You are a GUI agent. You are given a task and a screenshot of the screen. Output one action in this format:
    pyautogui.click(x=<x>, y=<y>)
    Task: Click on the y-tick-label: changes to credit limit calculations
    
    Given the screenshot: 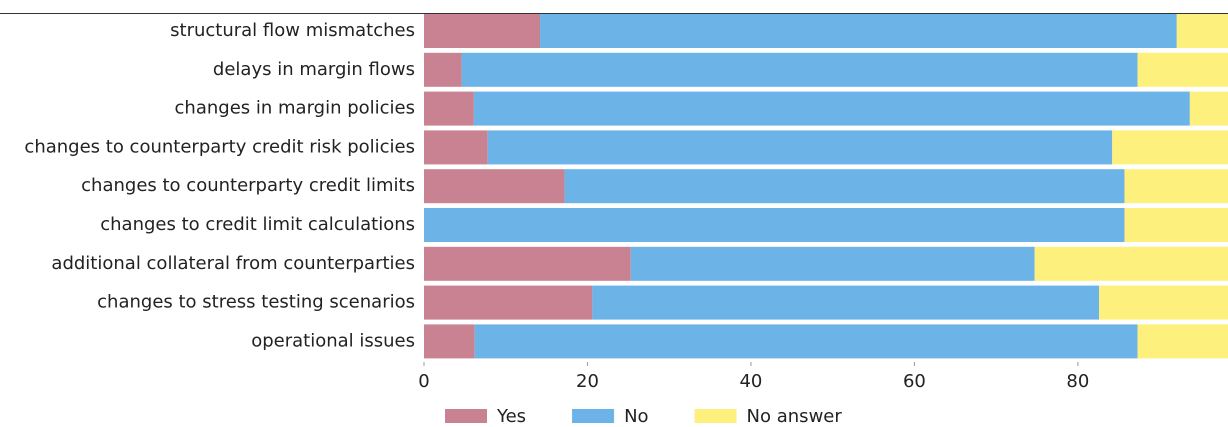 What is the action you would take?
    pyautogui.click(x=257, y=224)
    